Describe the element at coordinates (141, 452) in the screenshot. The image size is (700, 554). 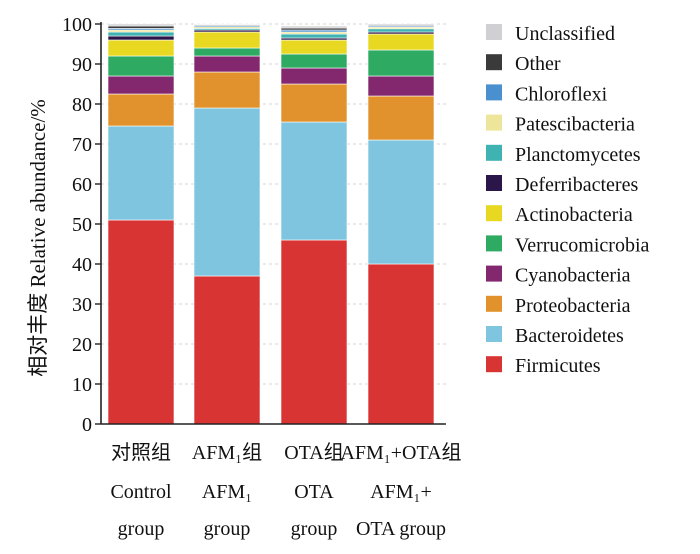
I see `category-label: 对照组` at that location.